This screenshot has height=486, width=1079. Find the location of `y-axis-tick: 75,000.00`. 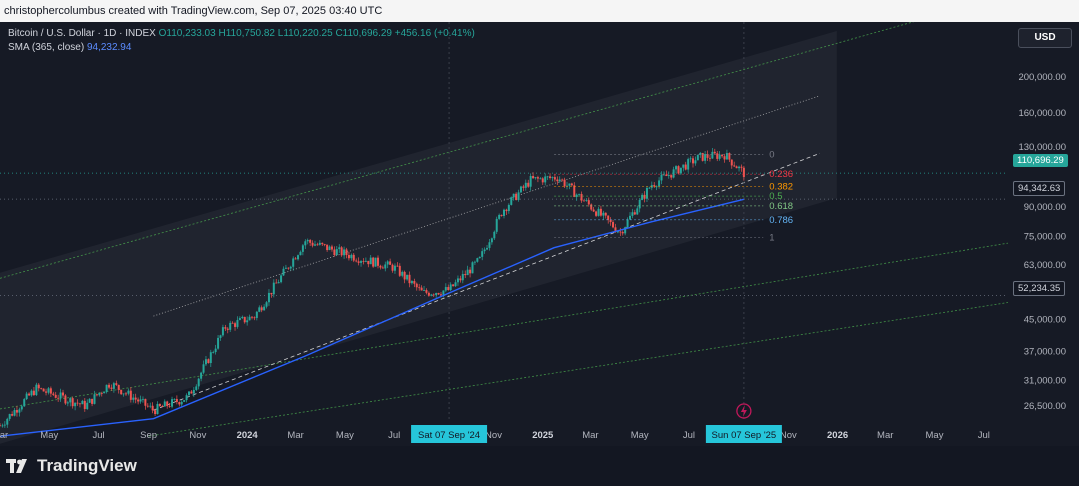

y-axis-tick: 75,000.00 is located at coordinates (1045, 236).